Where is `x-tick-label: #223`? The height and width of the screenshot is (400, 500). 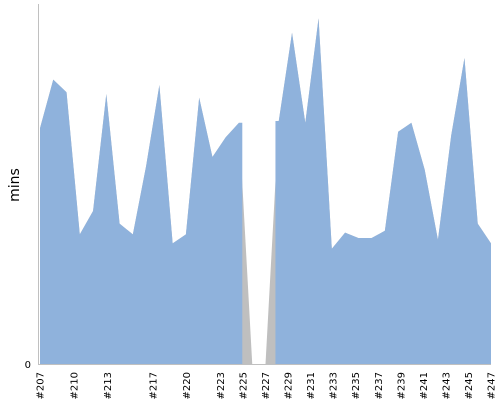
x-tick-label: #223 is located at coordinates (221, 385).